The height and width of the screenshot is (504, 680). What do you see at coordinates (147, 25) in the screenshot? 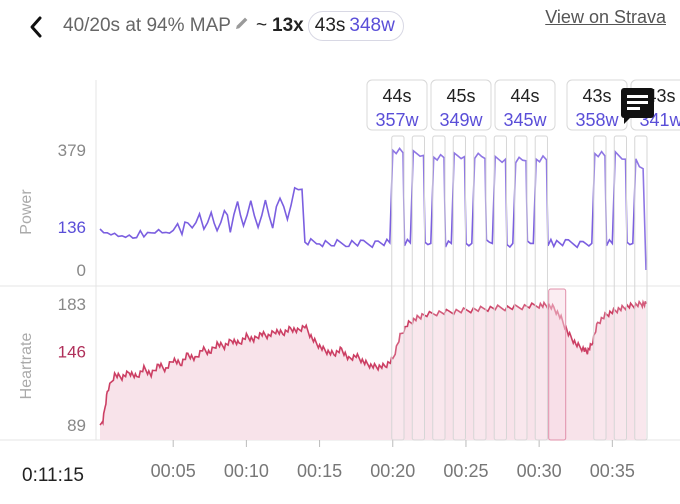
I see `workout-title: 40/20s at 94% MAP` at bounding box center [147, 25].